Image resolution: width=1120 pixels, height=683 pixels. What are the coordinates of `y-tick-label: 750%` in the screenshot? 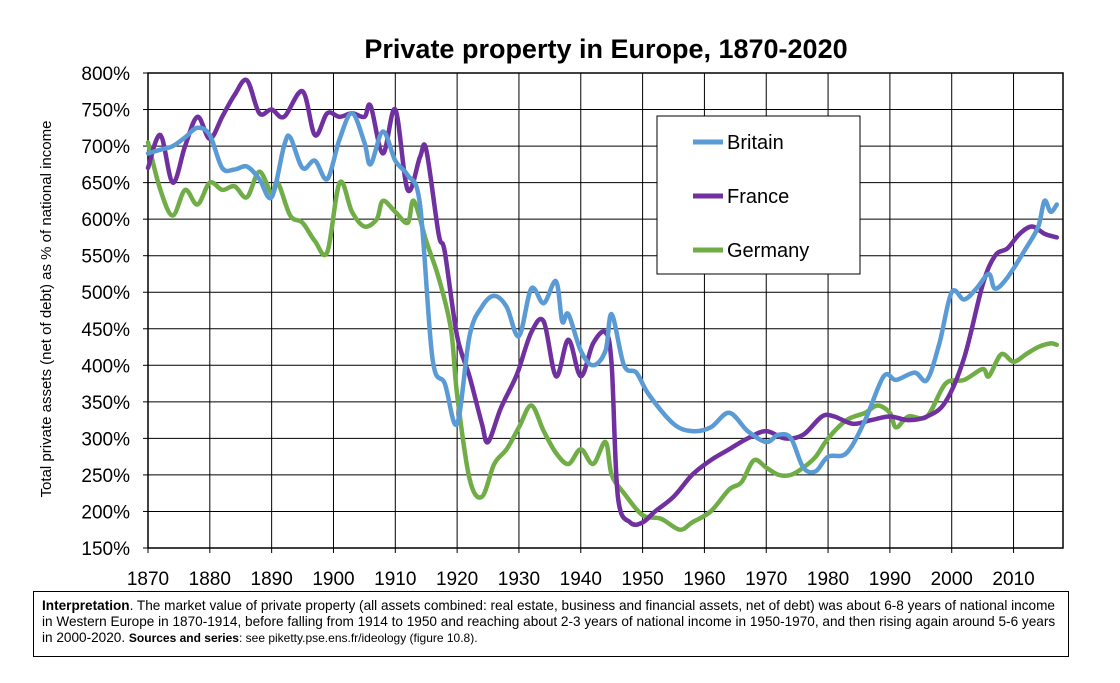 It's located at (105, 111).